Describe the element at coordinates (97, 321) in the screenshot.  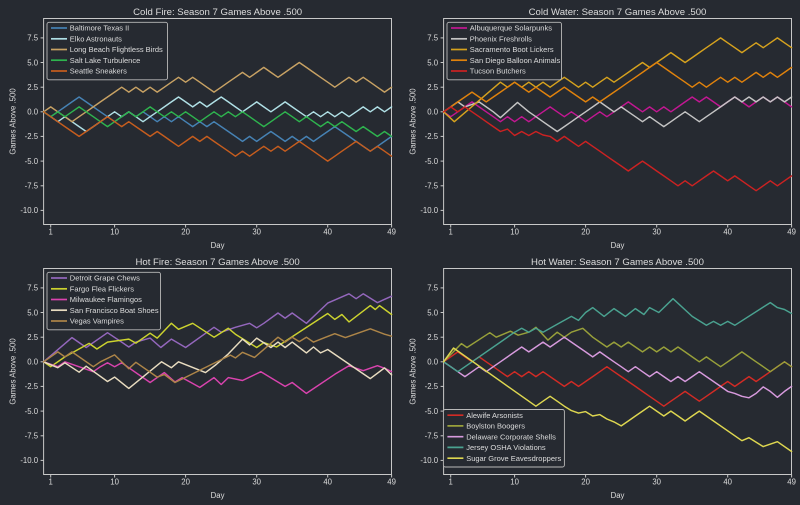
I see `svg-text: Vegas Vampires` at that location.